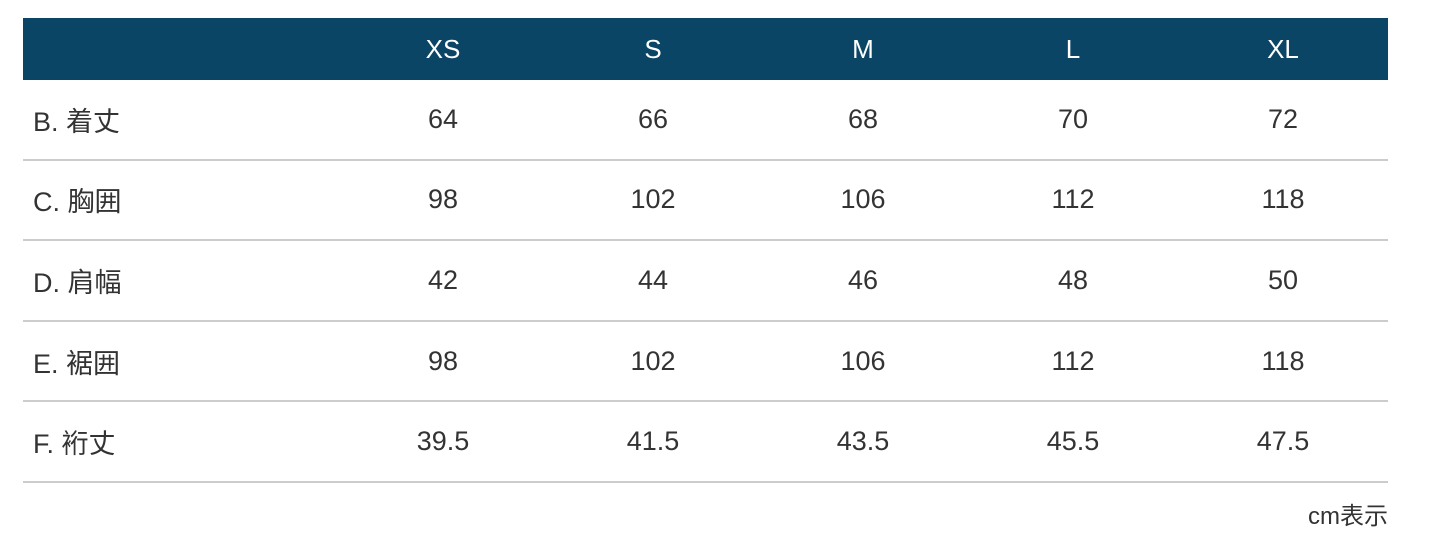  Describe the element at coordinates (653, 118) in the screenshot. I see `measurement-cell: 66` at that location.